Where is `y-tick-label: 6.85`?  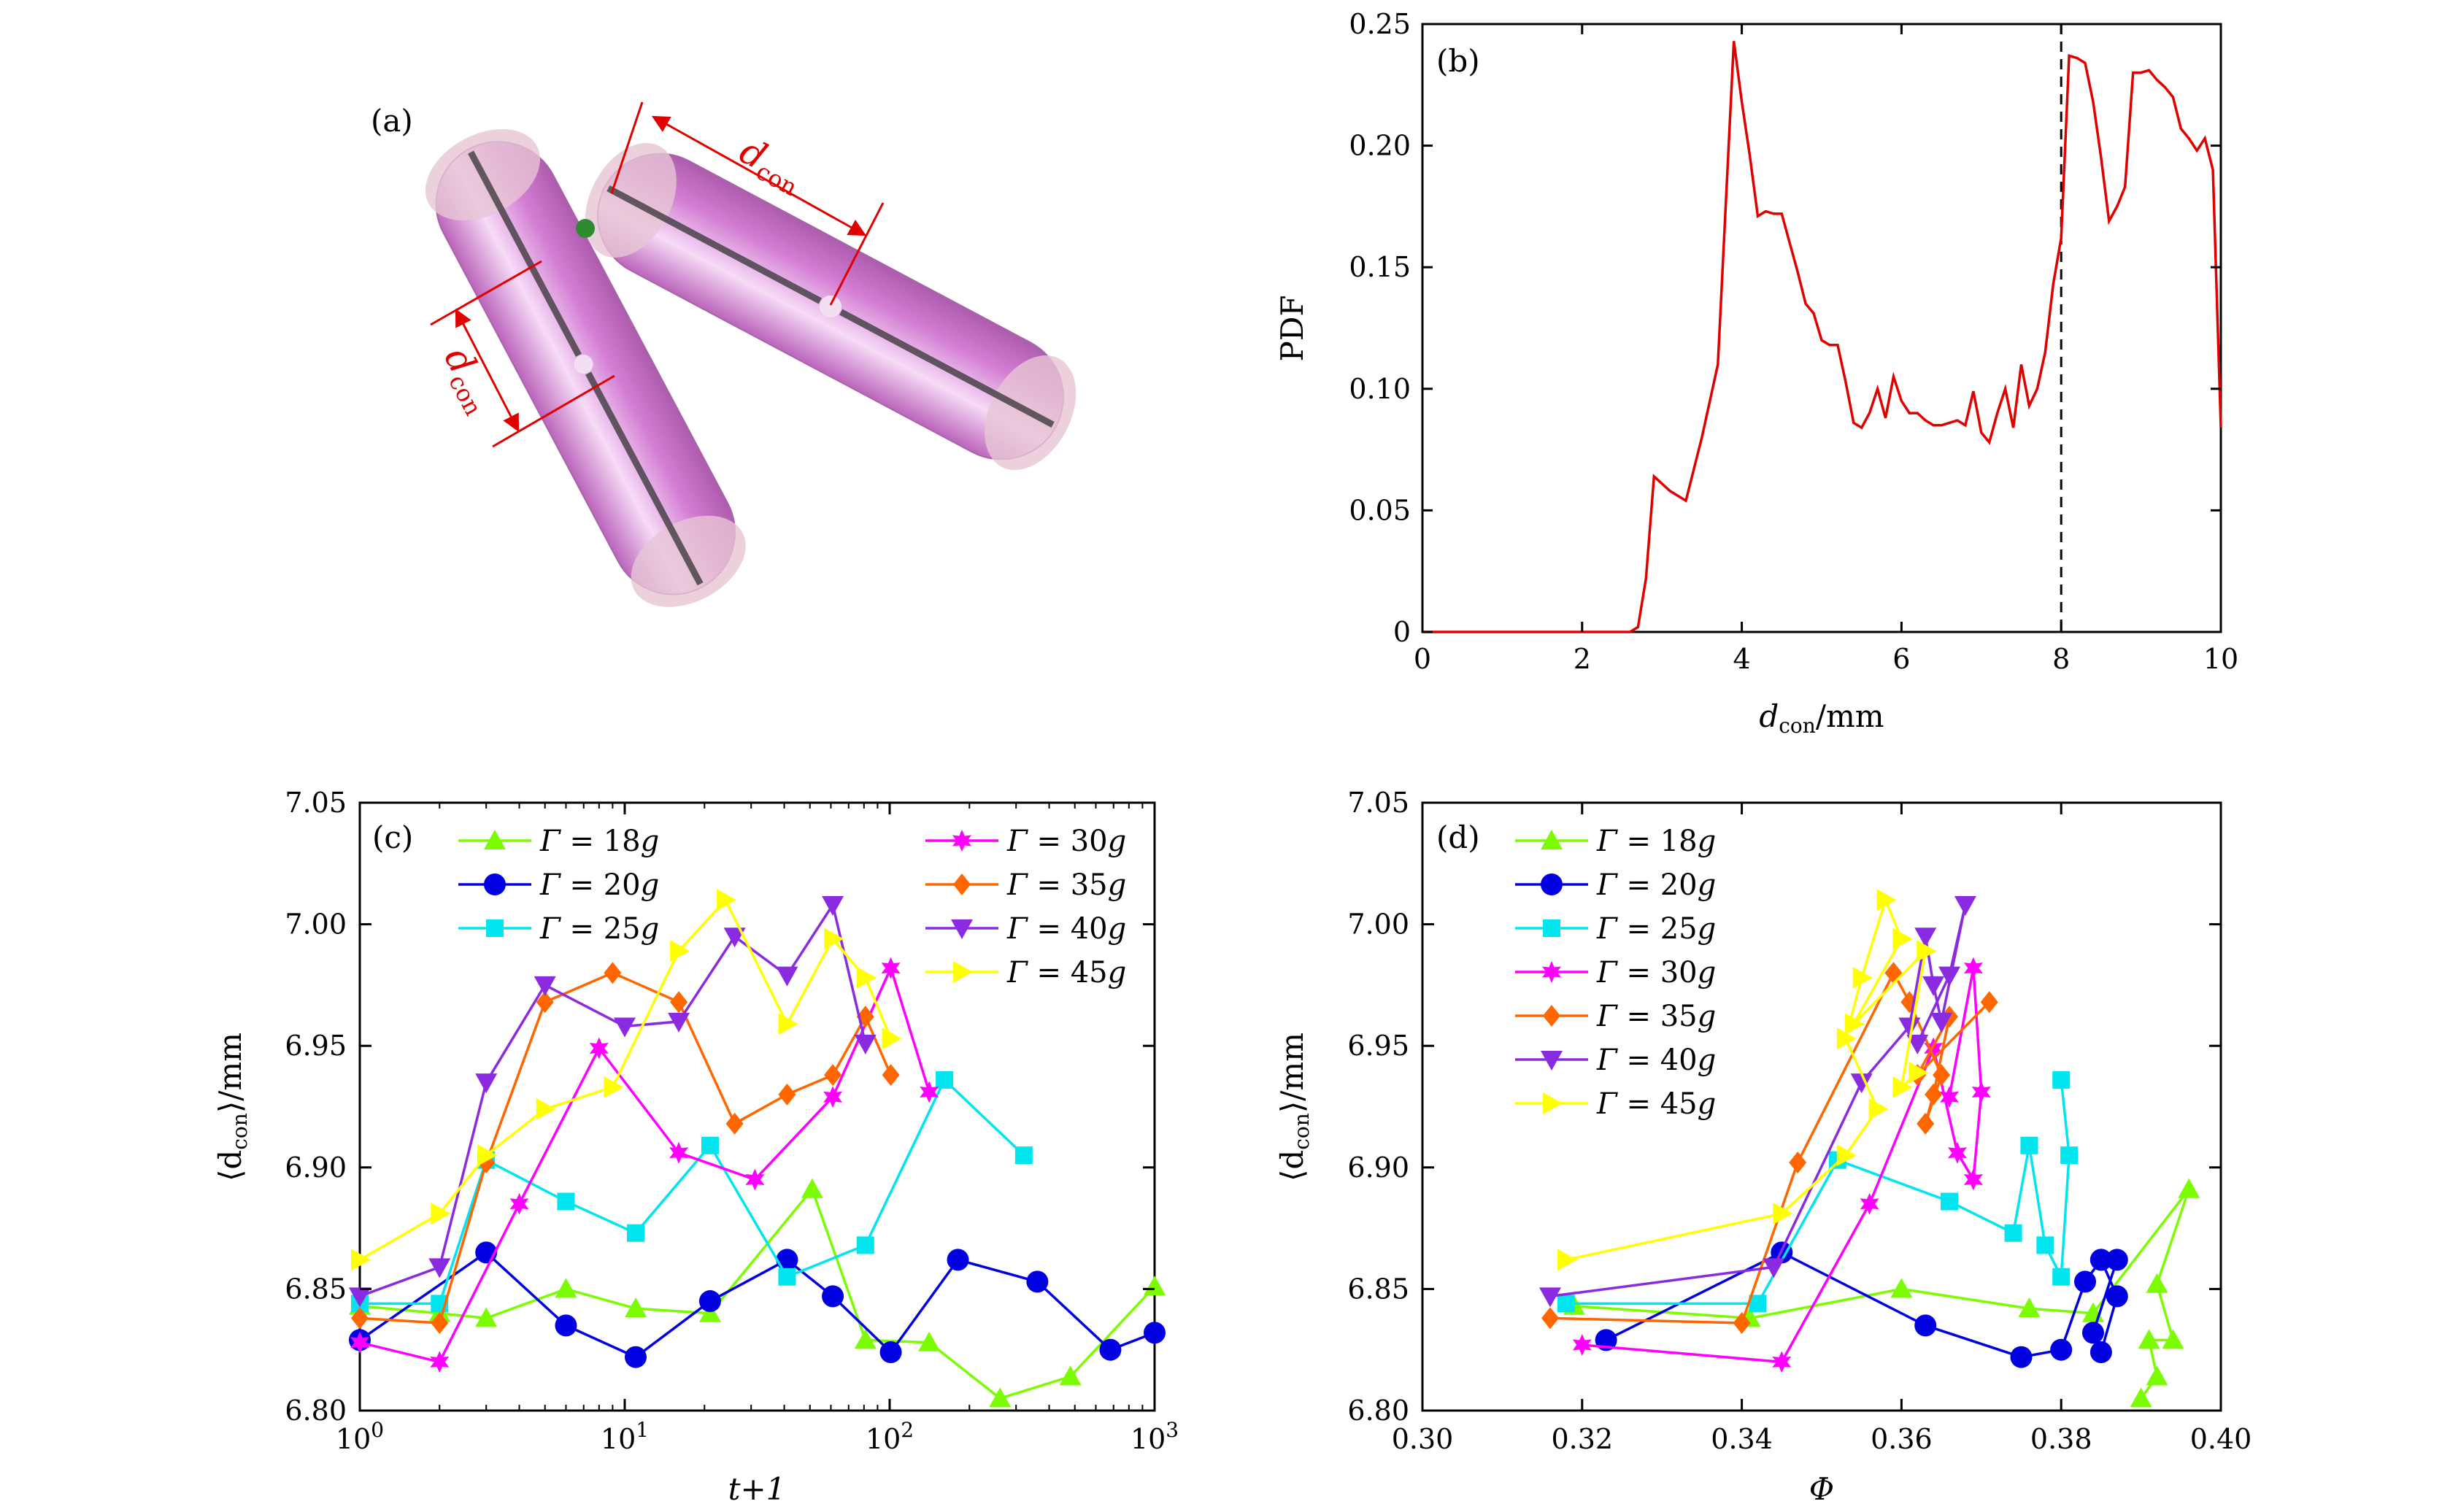
y-tick-label: 6.85 is located at coordinates (1378, 1289).